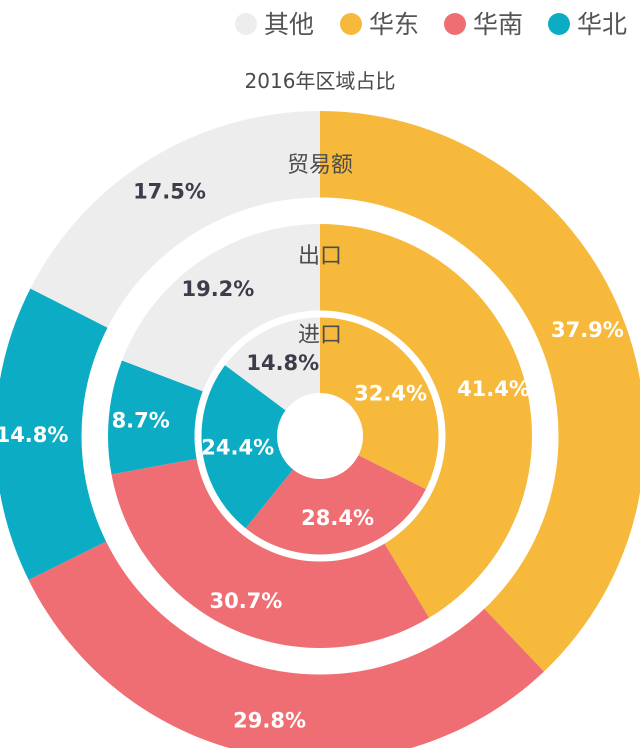 This screenshot has width=640, height=748. What do you see at coordinates (289, 24) in the screenshot?
I see `legend-label-other: 其他` at bounding box center [289, 24].